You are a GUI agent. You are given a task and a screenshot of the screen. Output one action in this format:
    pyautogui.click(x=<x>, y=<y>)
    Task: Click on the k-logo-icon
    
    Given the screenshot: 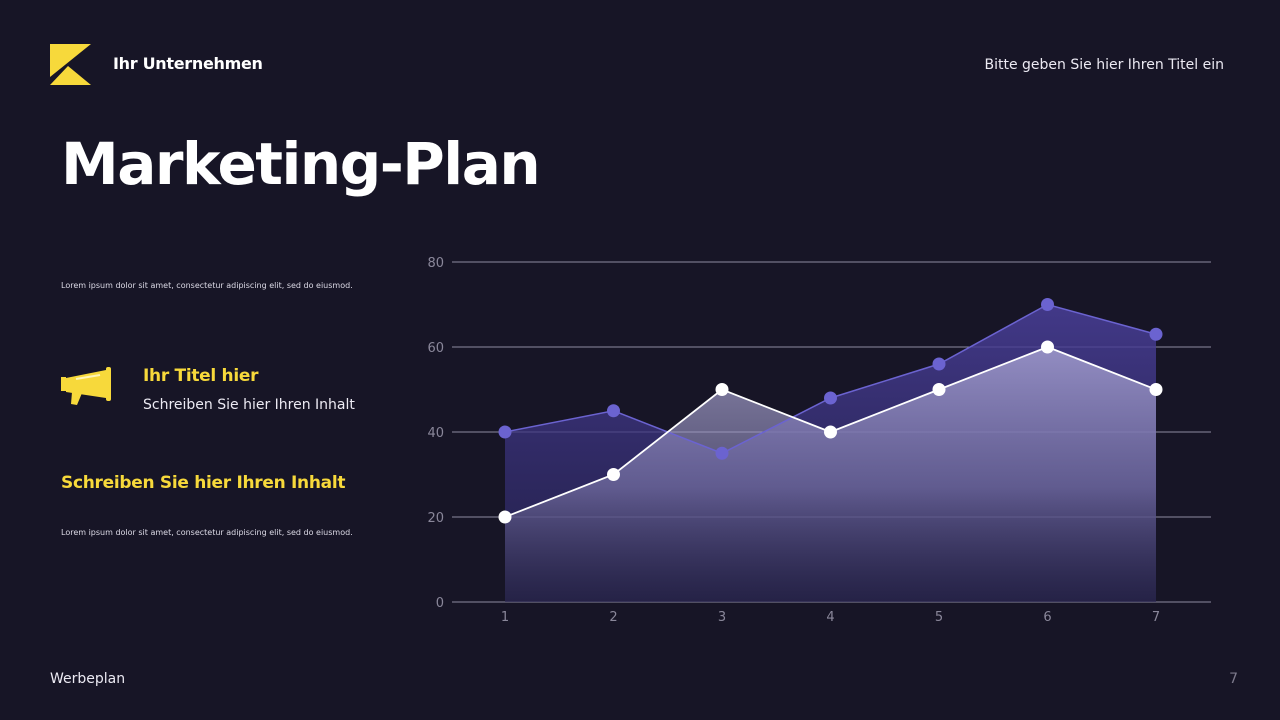 What is the action you would take?
    pyautogui.click(x=70, y=64)
    